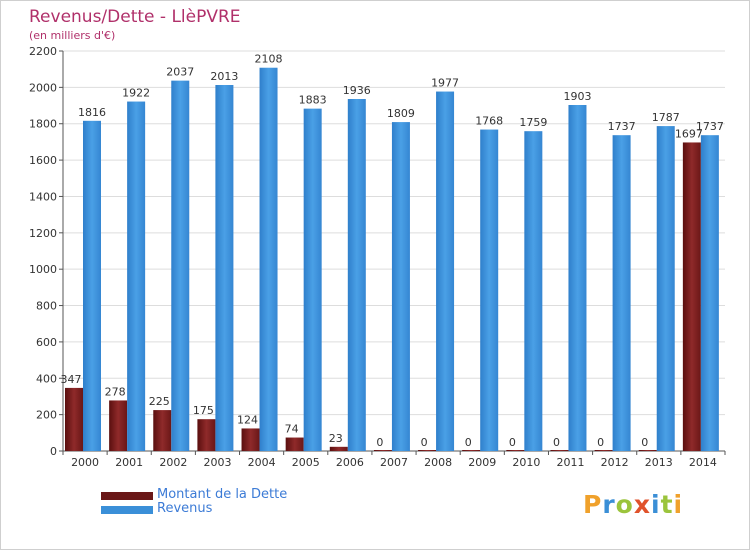 This screenshot has width=750, height=551. What do you see at coordinates (624, 504) in the screenshot?
I see `logo-letter: o` at bounding box center [624, 504].